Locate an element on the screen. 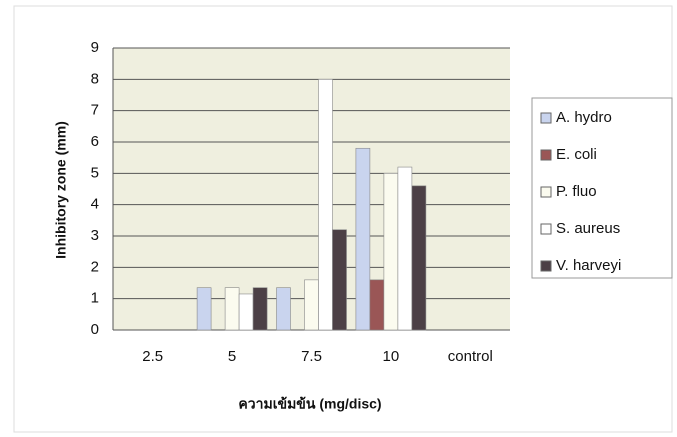  y-tick-label: 9 is located at coordinates (95, 47).